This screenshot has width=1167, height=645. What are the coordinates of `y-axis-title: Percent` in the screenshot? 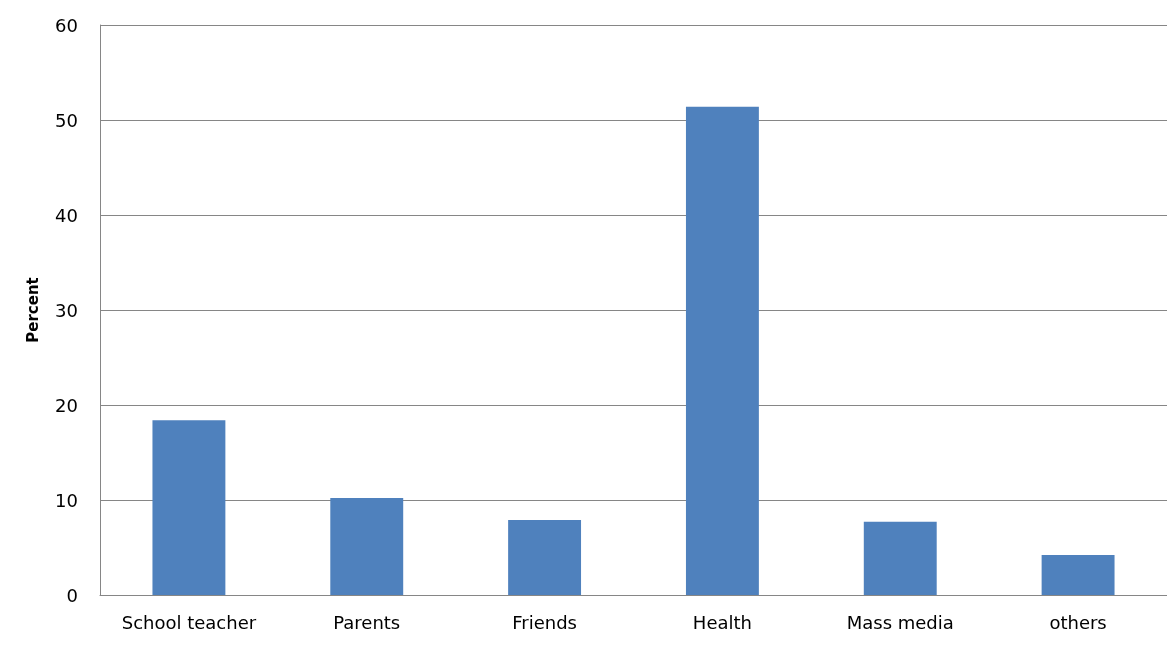 It's located at (32, 310).